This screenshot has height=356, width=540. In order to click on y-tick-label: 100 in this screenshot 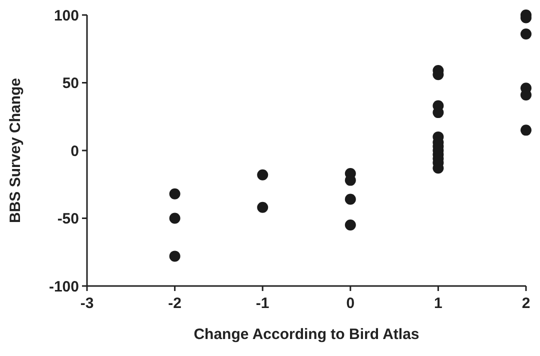, I will do `click(66, 15)`.